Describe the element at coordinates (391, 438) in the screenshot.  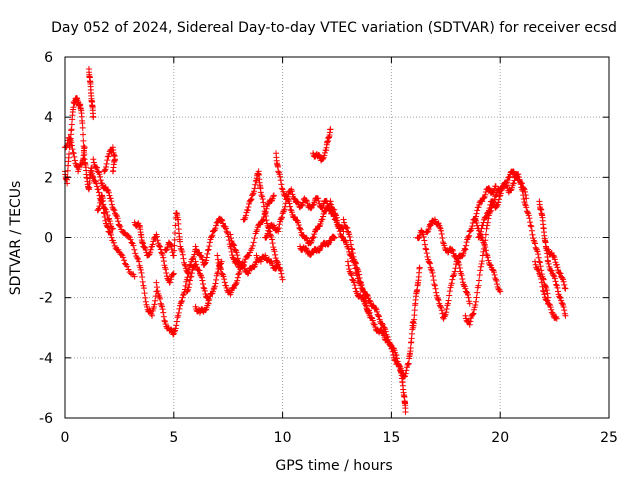
I see `x-tick-label: 15` at that location.